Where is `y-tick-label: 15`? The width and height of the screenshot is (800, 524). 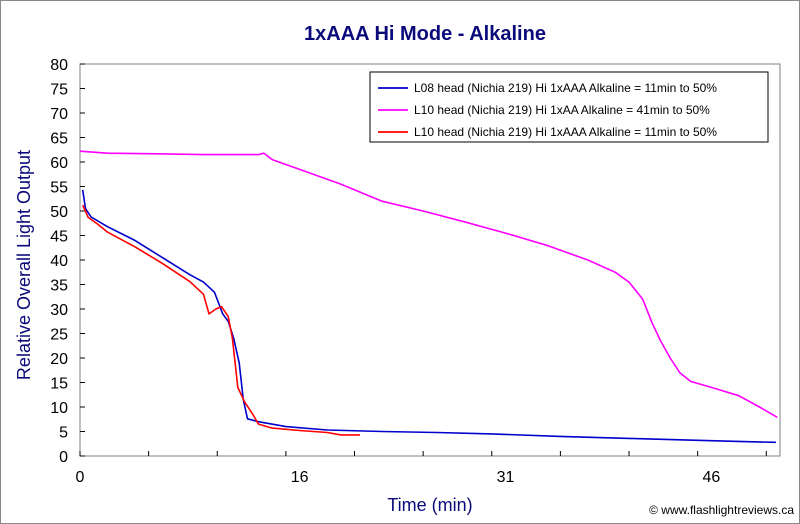
y-tick-label: 15 is located at coordinates (59, 384).